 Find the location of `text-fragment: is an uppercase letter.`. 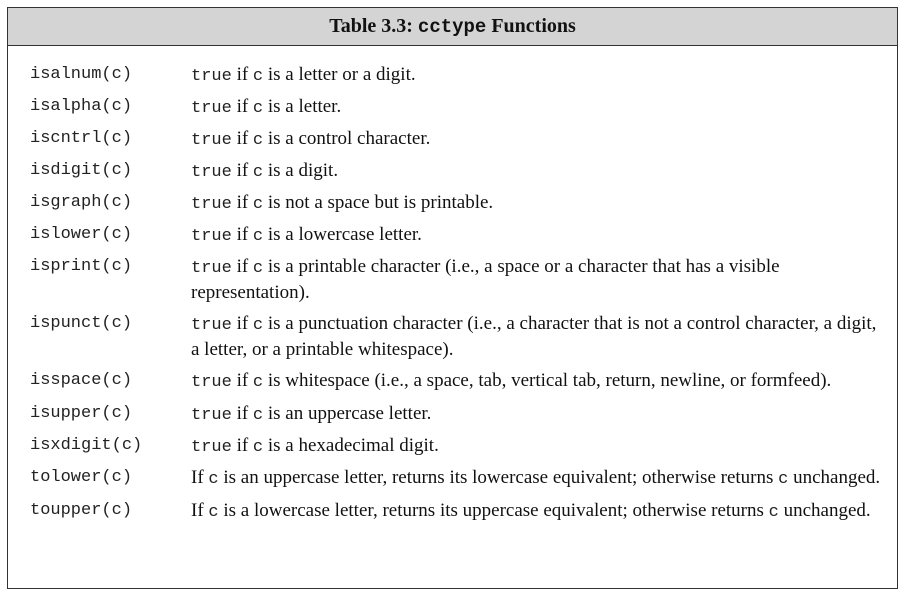

text-fragment: is an uppercase letter. is located at coordinates (347, 413).